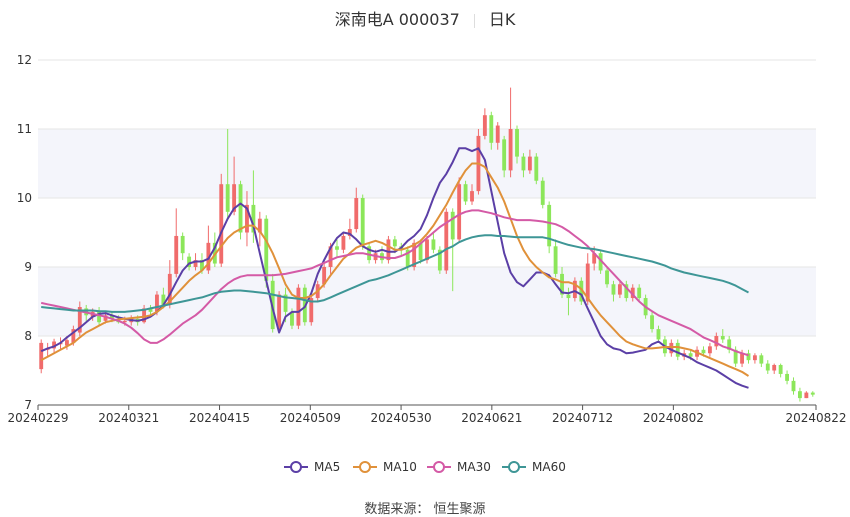 This screenshot has width=850, height=517. Describe the element at coordinates (296, 467) in the screenshot. I see `legend-marker` at that location.